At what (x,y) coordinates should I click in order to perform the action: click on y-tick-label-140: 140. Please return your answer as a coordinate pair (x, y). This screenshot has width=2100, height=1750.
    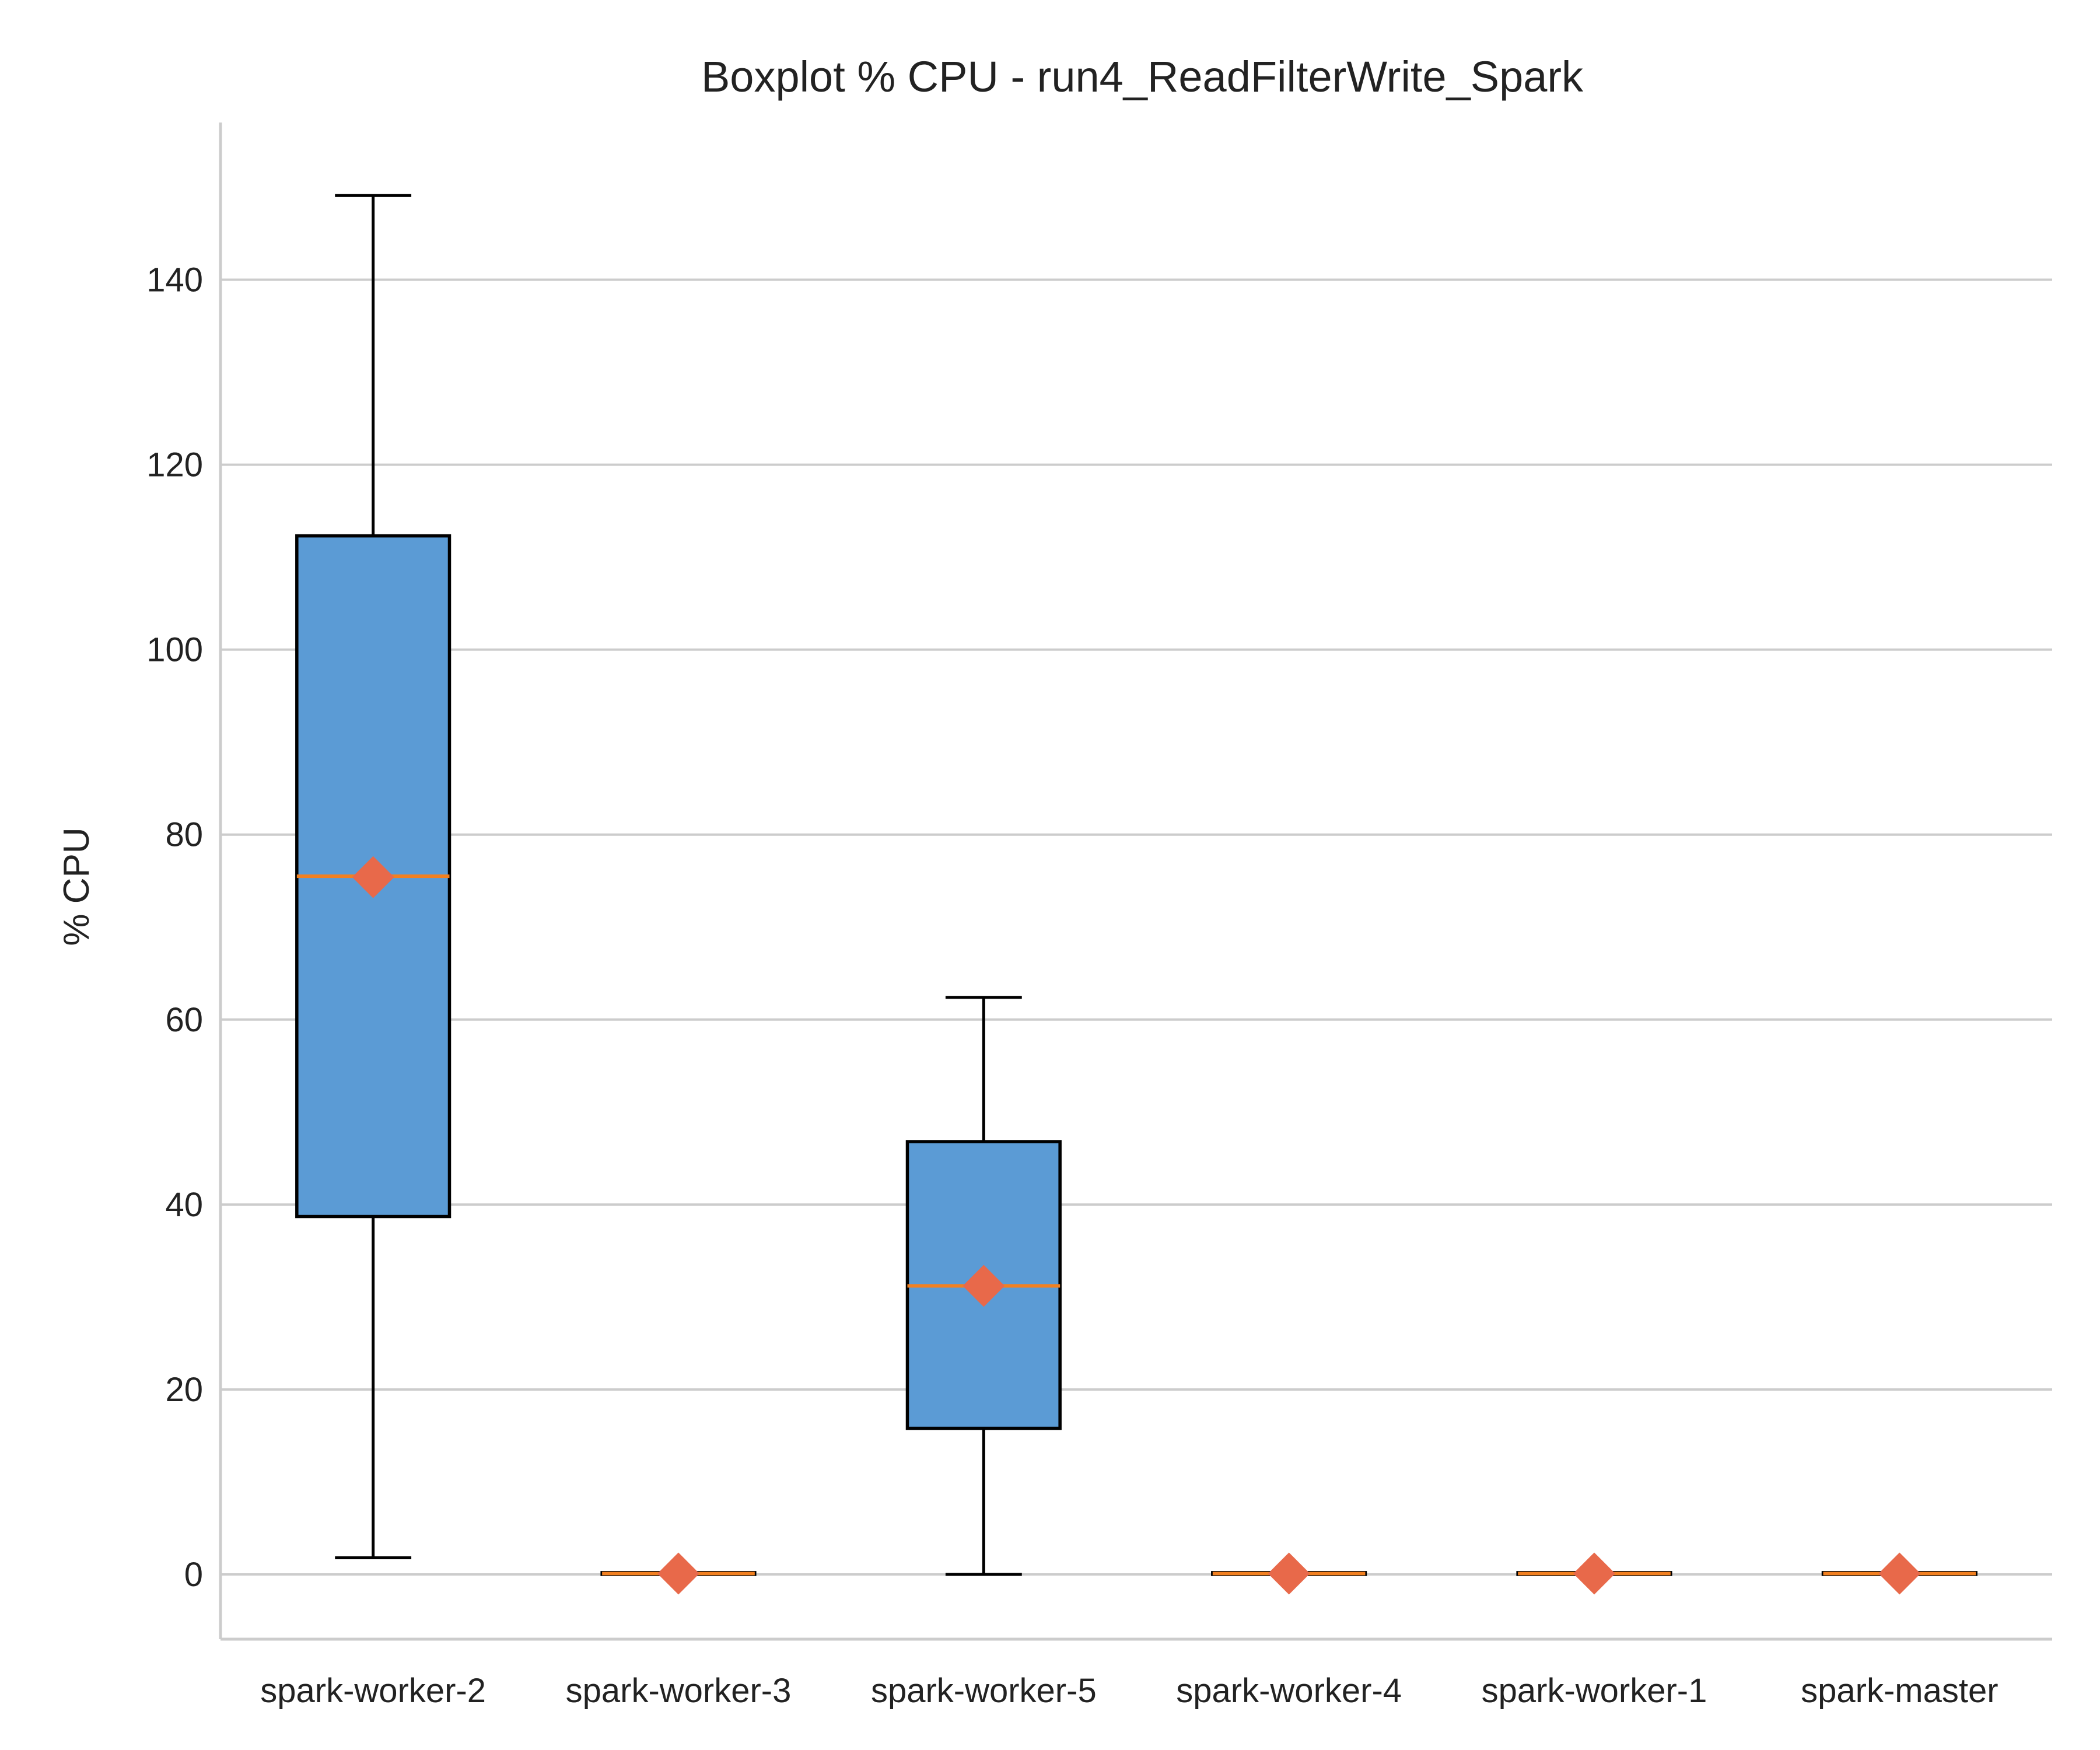
    Looking at the image, I should click on (174, 280).